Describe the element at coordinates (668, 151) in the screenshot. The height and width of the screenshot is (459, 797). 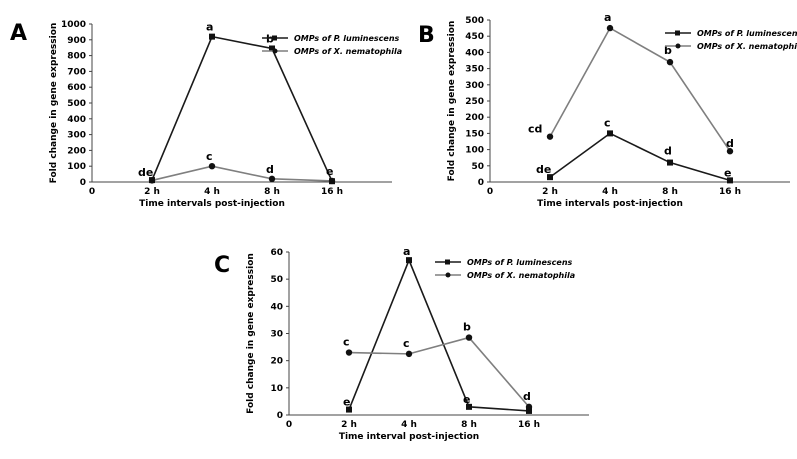
I see `significance-label-b-0-2: d` at that location.